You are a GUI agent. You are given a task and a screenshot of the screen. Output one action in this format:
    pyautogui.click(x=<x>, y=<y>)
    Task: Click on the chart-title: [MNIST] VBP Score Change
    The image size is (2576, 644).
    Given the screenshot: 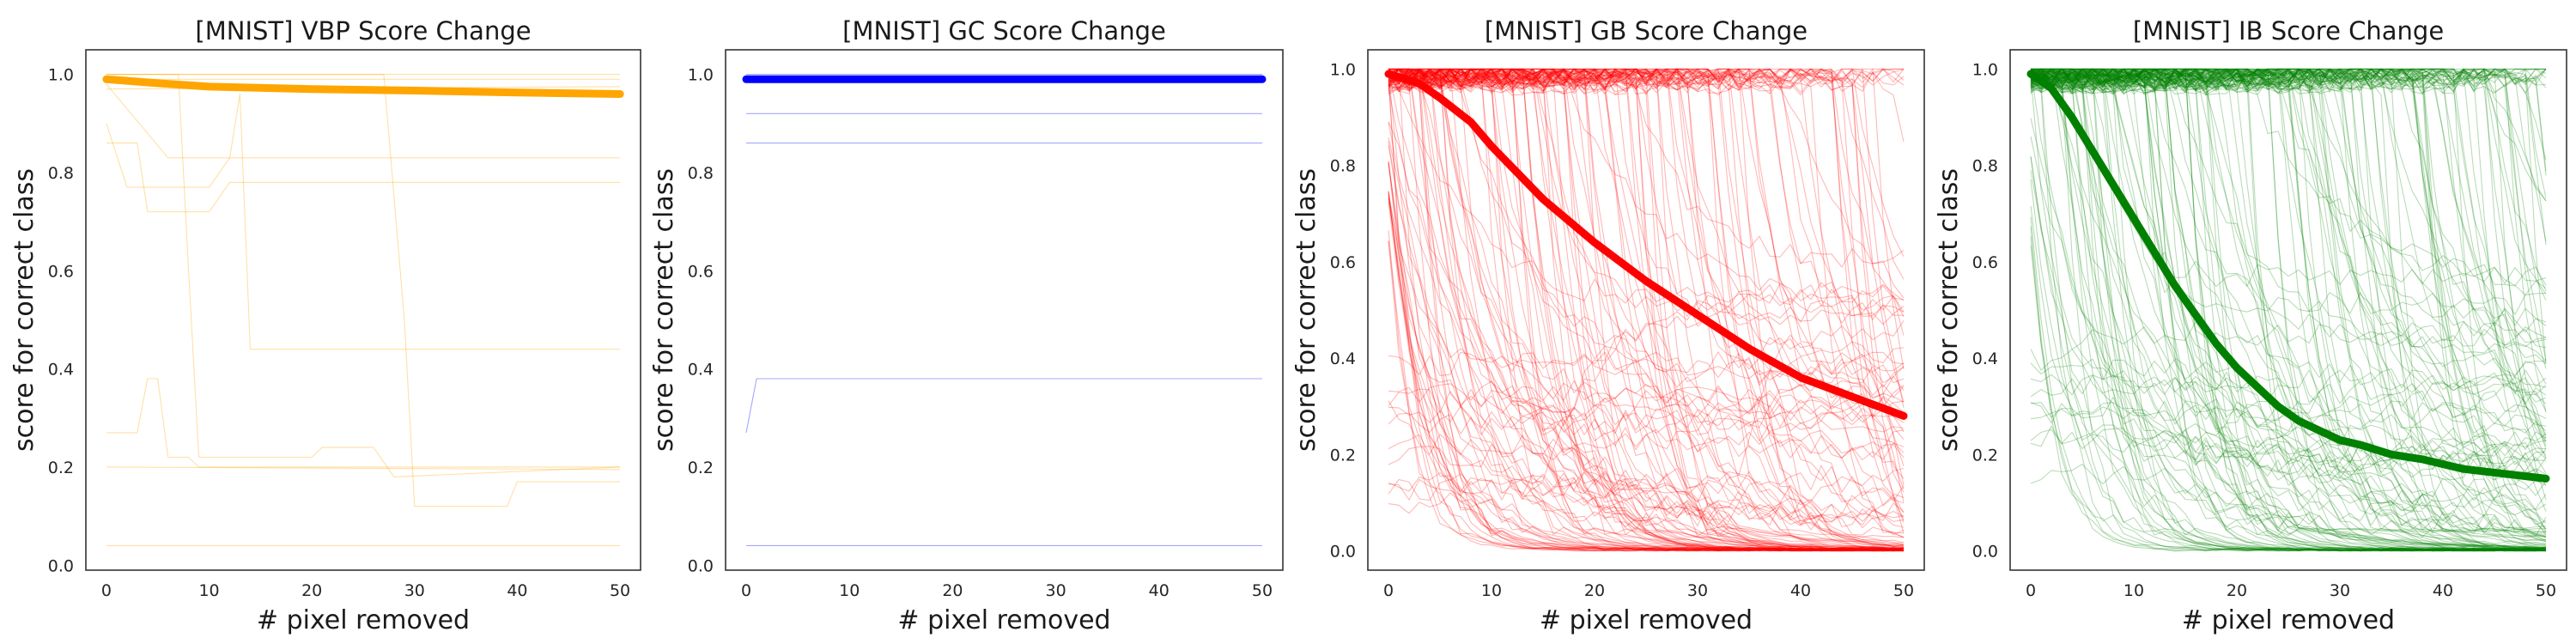 What is the action you would take?
    pyautogui.click(x=363, y=31)
    